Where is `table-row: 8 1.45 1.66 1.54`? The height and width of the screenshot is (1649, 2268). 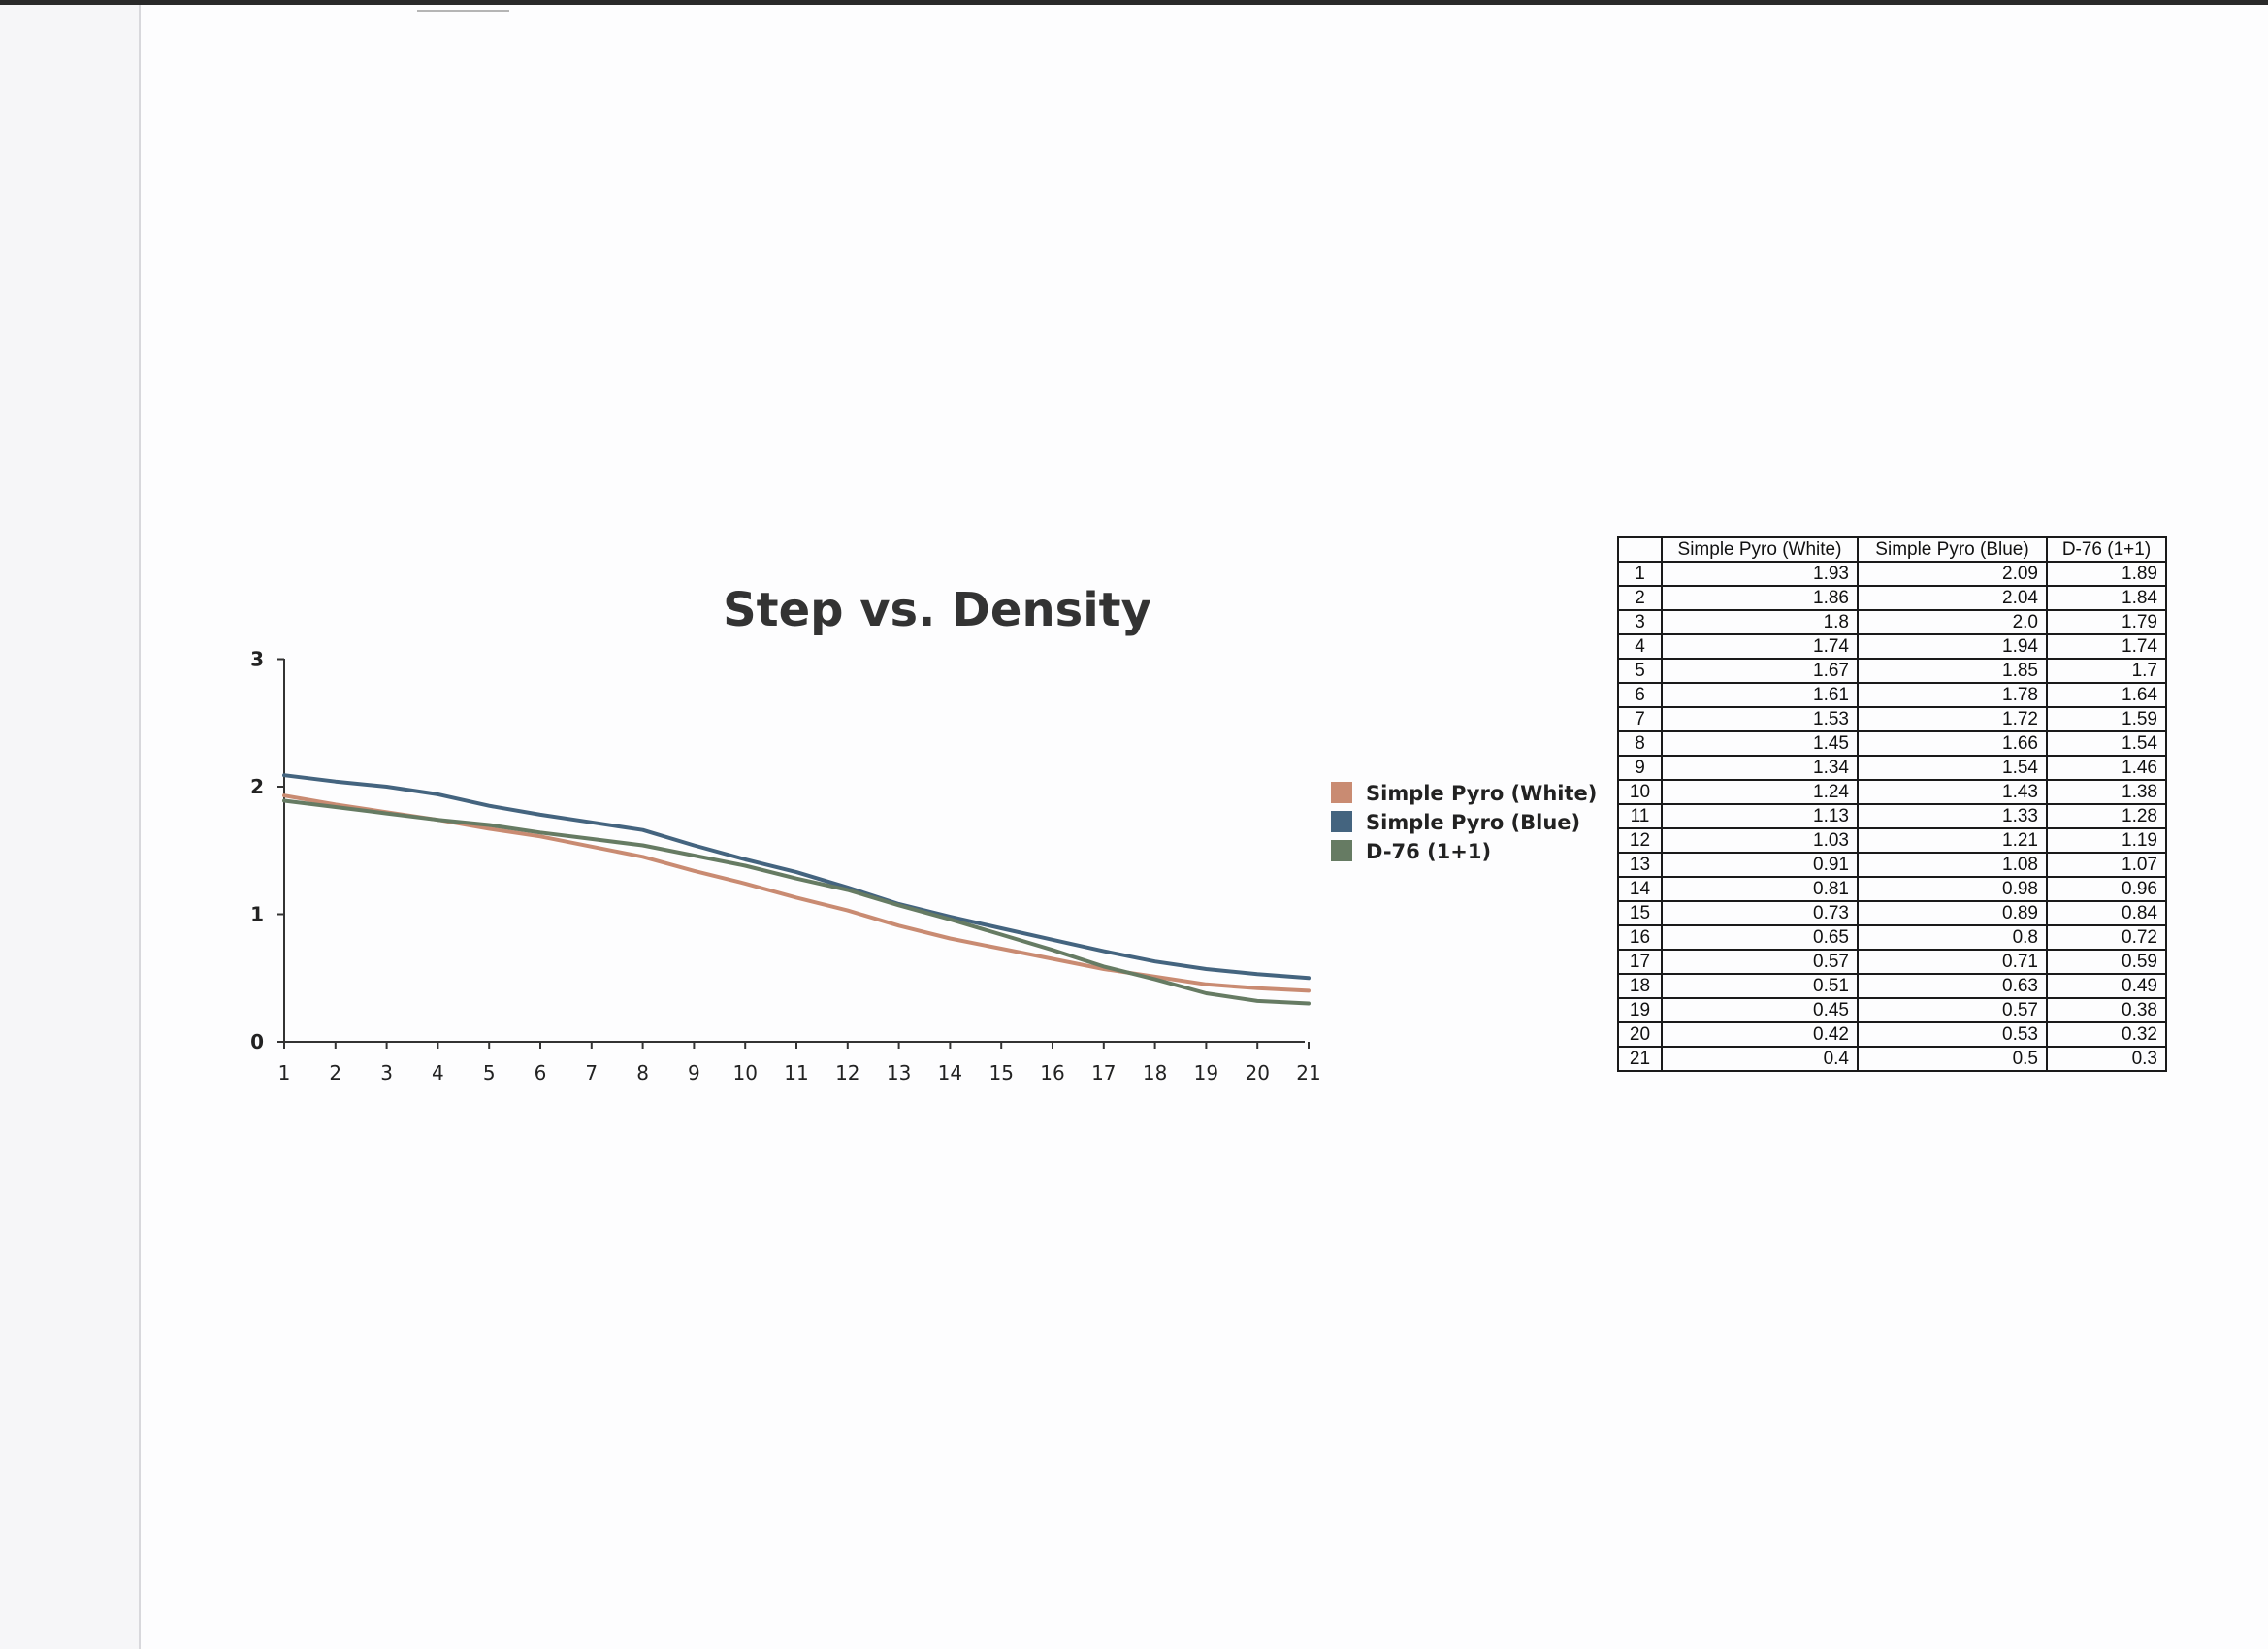
table-row: 8 1.45 1.66 1.54 is located at coordinates (1892, 743).